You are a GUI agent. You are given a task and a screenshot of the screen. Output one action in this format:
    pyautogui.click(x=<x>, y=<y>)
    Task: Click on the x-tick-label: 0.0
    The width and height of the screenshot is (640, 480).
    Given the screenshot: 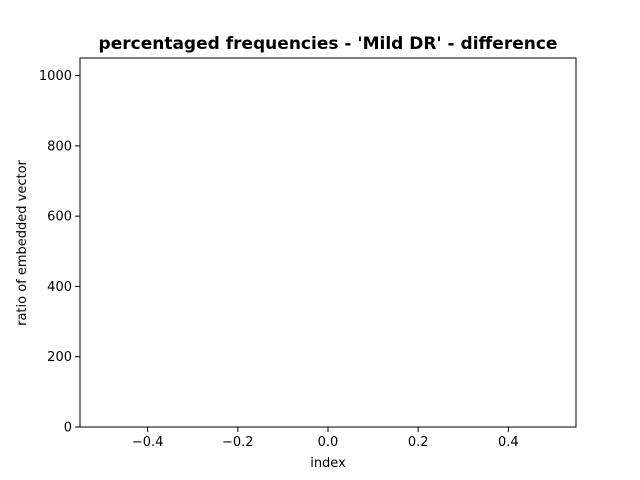 What is the action you would take?
    pyautogui.click(x=328, y=442)
    